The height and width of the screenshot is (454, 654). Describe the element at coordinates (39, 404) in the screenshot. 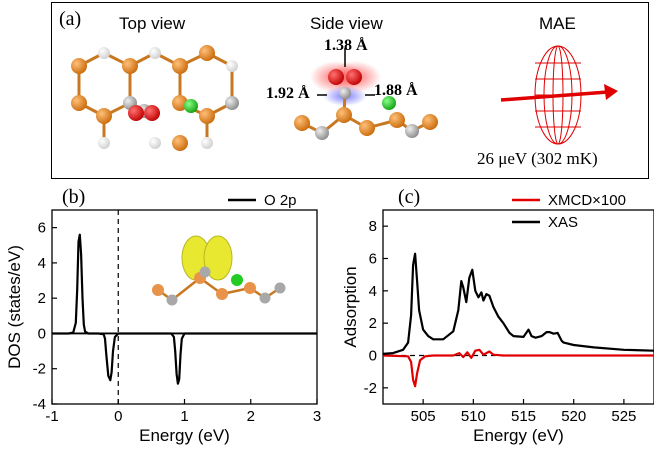

I see `y-tick-label: -4` at that location.